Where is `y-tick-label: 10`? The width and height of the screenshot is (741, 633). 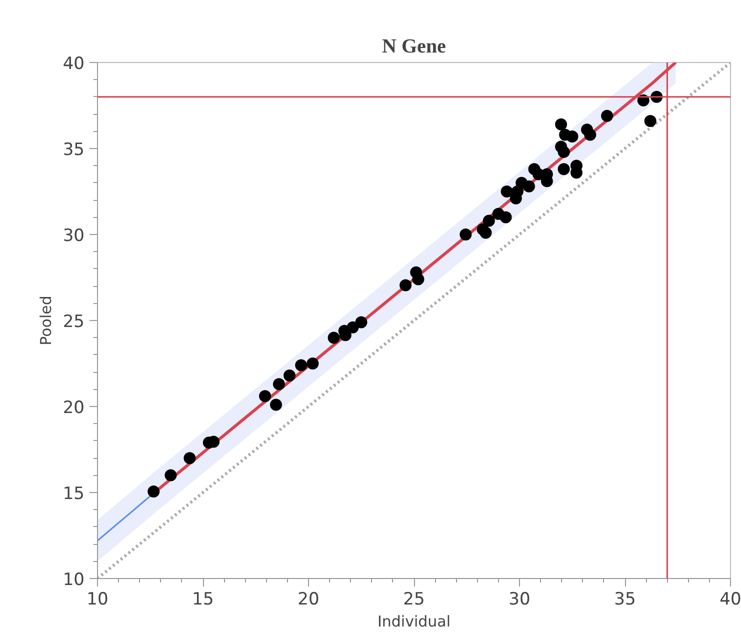
y-tick-label: 10 is located at coordinates (73, 580).